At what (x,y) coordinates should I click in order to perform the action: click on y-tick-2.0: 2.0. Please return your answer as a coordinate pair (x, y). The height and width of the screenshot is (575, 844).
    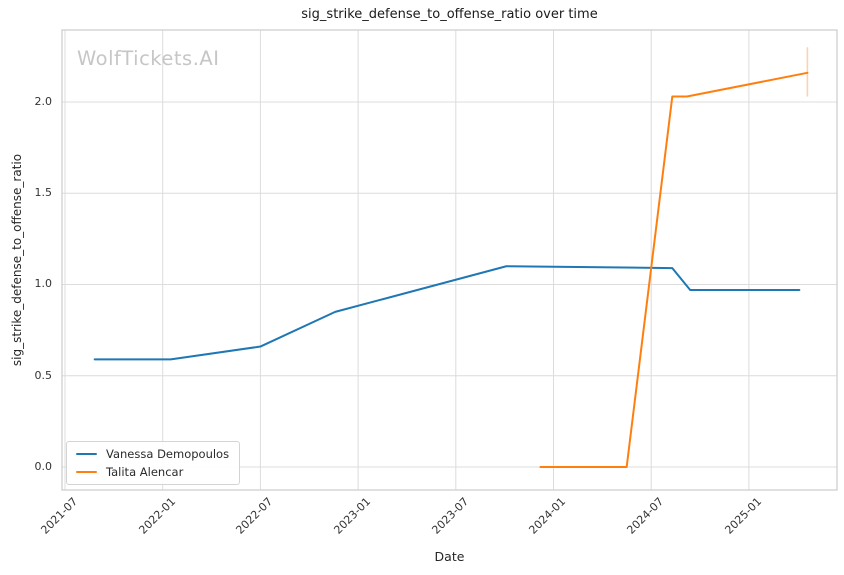
    Looking at the image, I should click on (43, 101).